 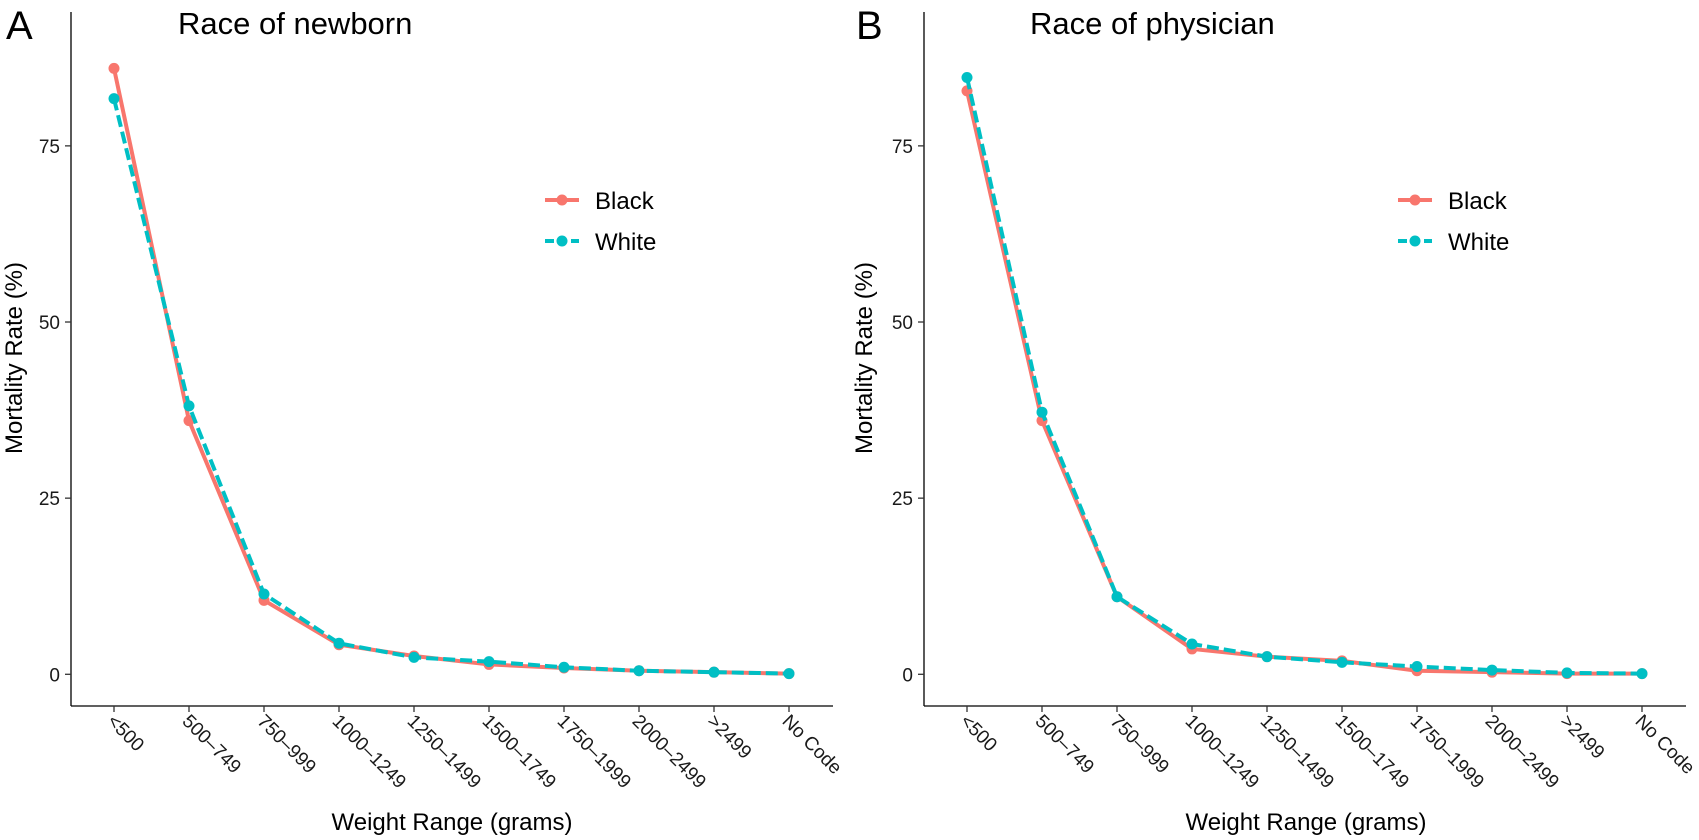 I want to click on data-point-black, so click(x=114, y=68).